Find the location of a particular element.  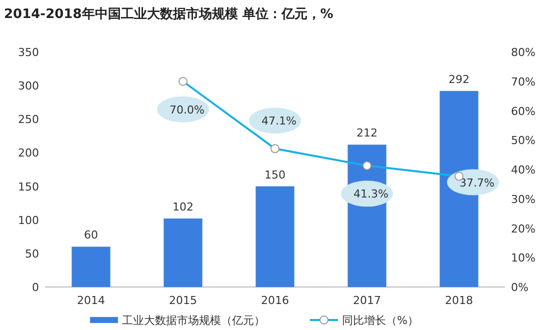

y-tick-label: 150 is located at coordinates (28, 187).